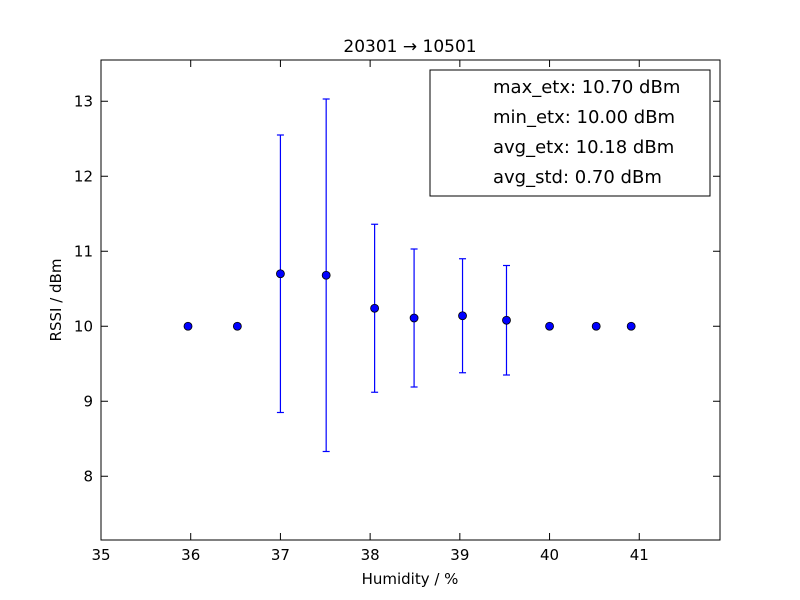 The width and height of the screenshot is (800, 600). I want to click on y-tick-label: 8, so click(88, 476).